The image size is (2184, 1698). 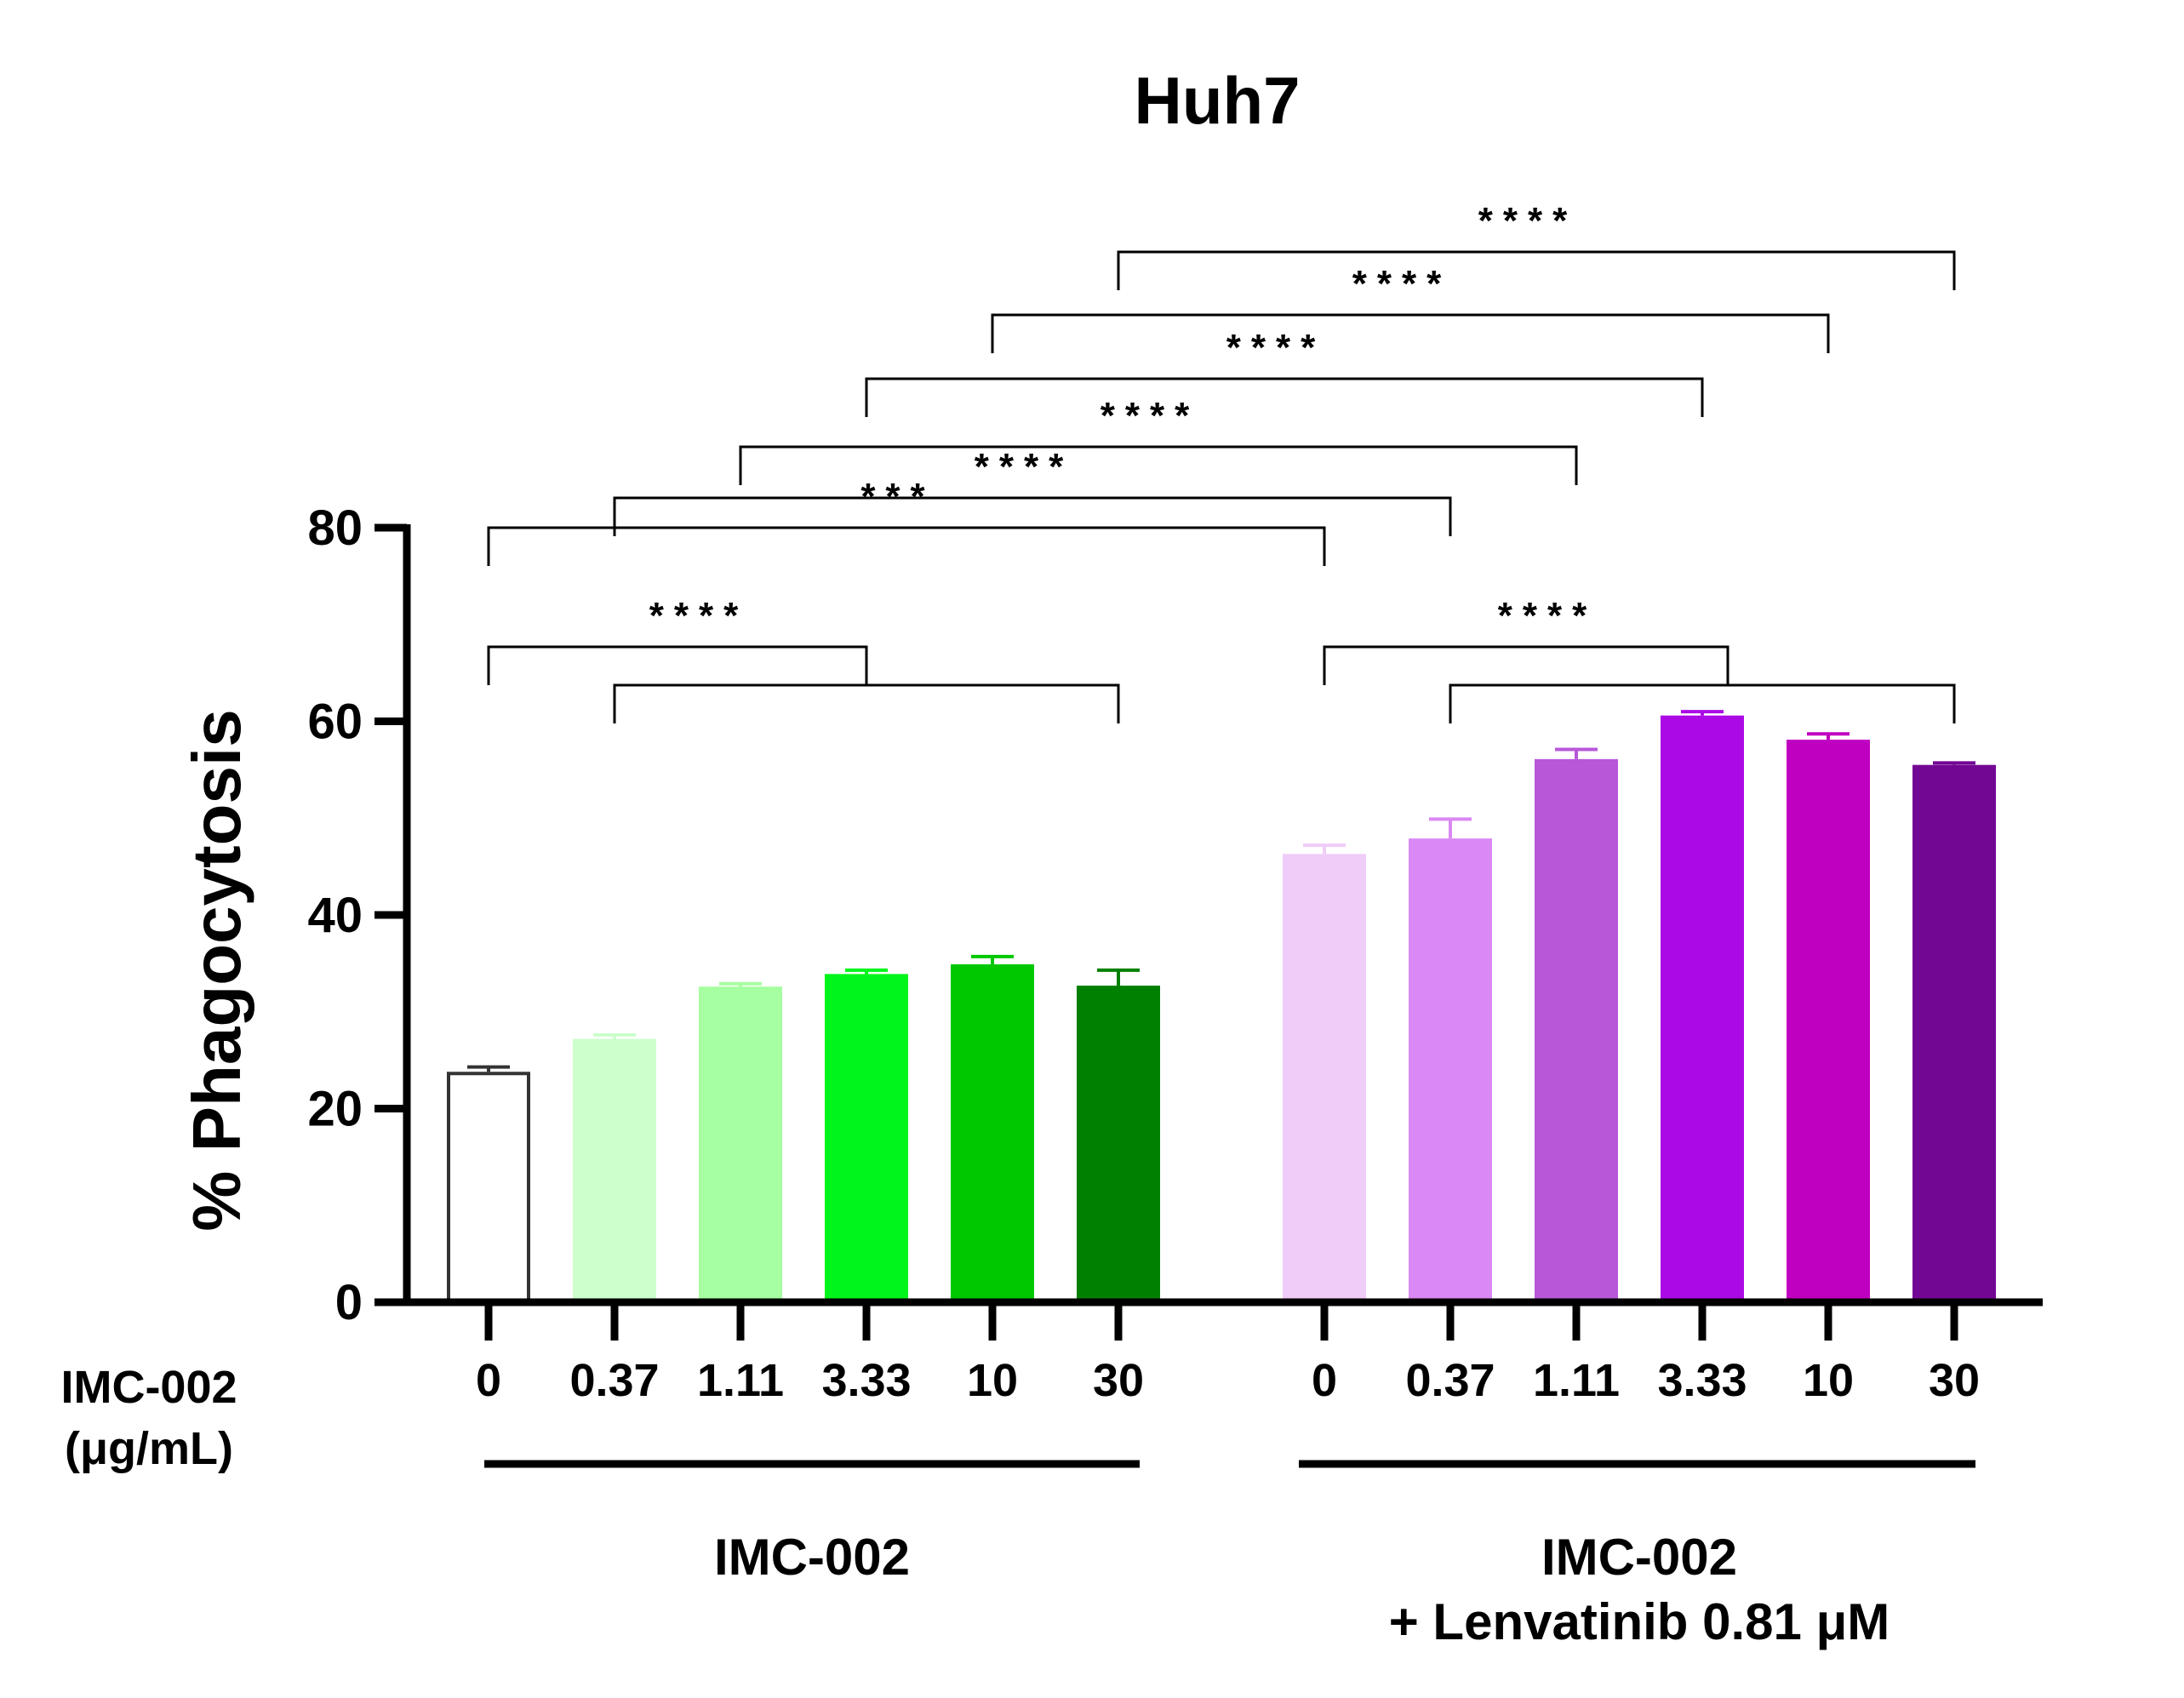 I want to click on x-tick-label-9: 3.33, so click(x=1702, y=1380).